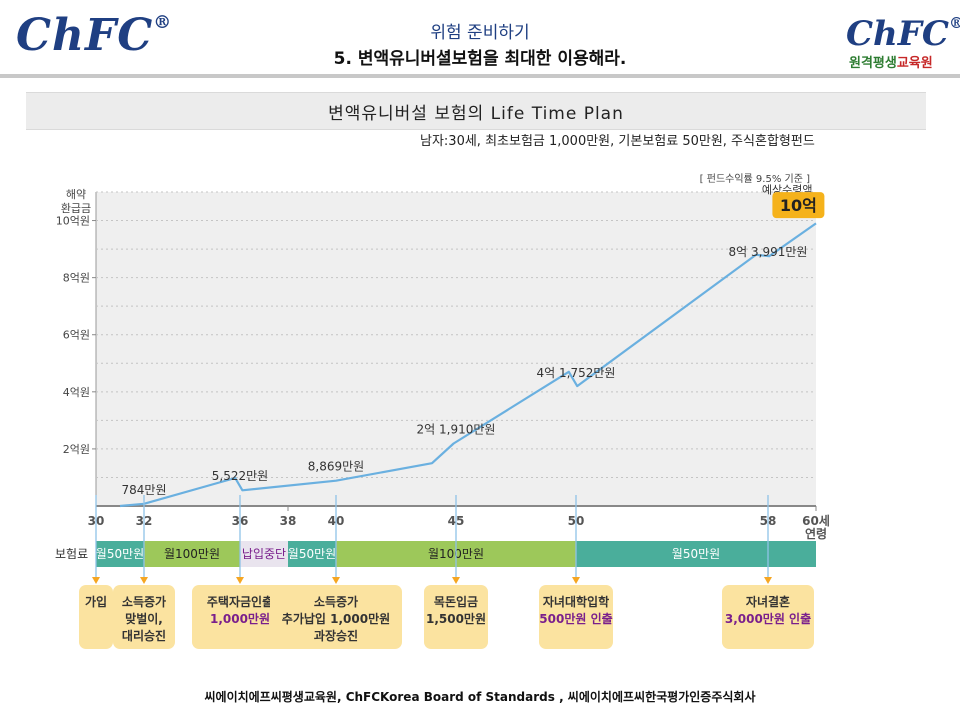 This screenshot has width=960, height=720. I want to click on logo-right-subtitle: 원격평생교육원, so click(891, 63).